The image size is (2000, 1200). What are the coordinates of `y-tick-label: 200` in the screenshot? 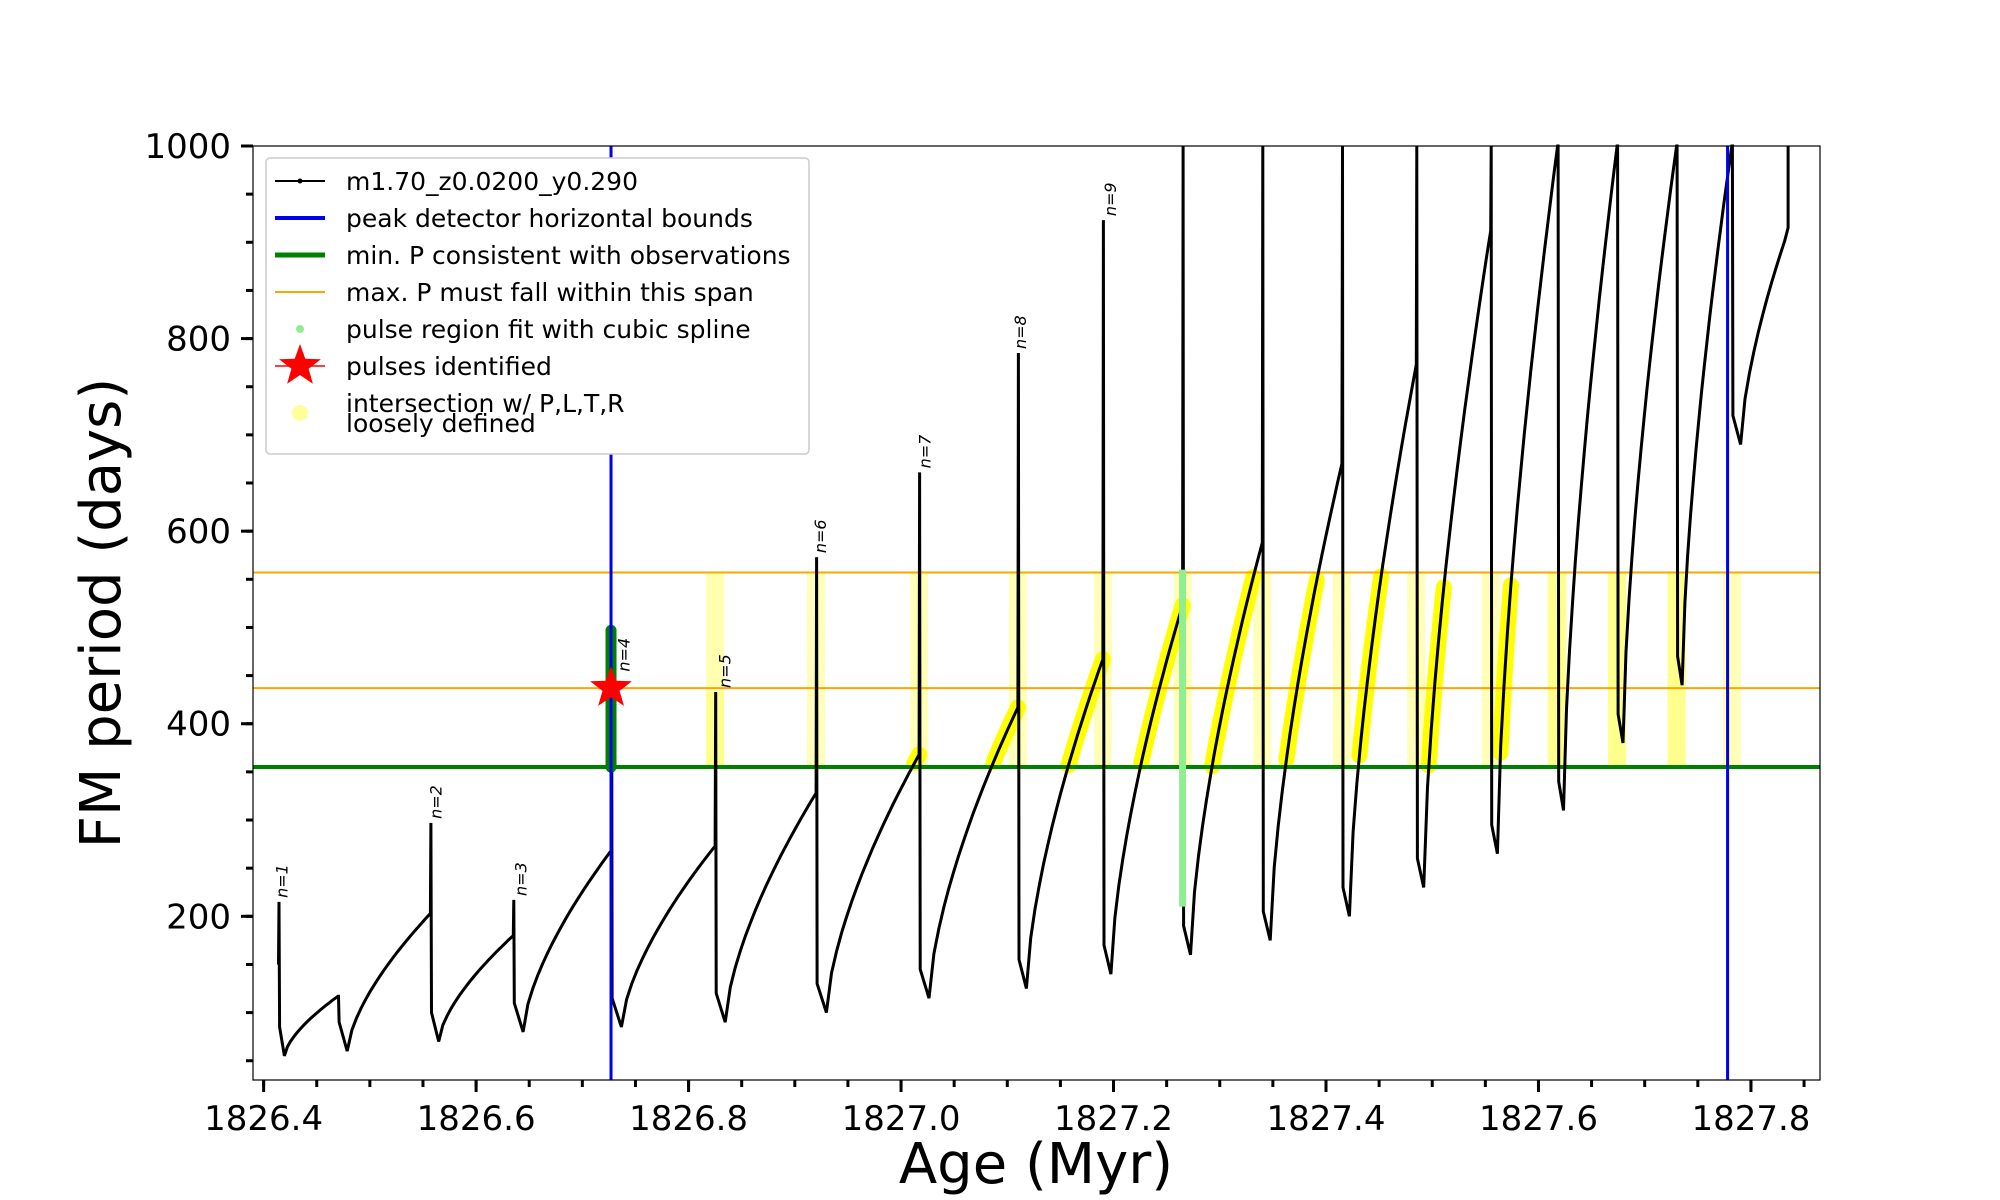 It's located at (198, 917).